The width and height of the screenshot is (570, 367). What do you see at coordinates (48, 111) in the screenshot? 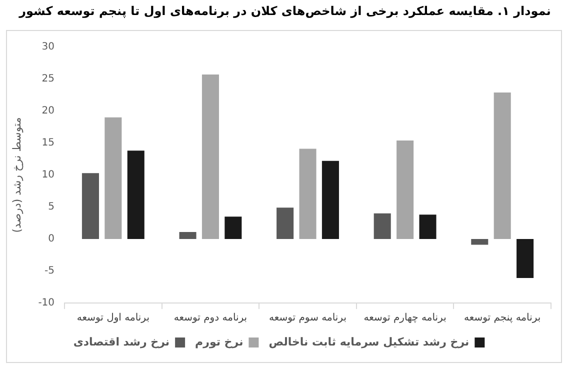
I see `y-tick-label: 20` at bounding box center [48, 111].